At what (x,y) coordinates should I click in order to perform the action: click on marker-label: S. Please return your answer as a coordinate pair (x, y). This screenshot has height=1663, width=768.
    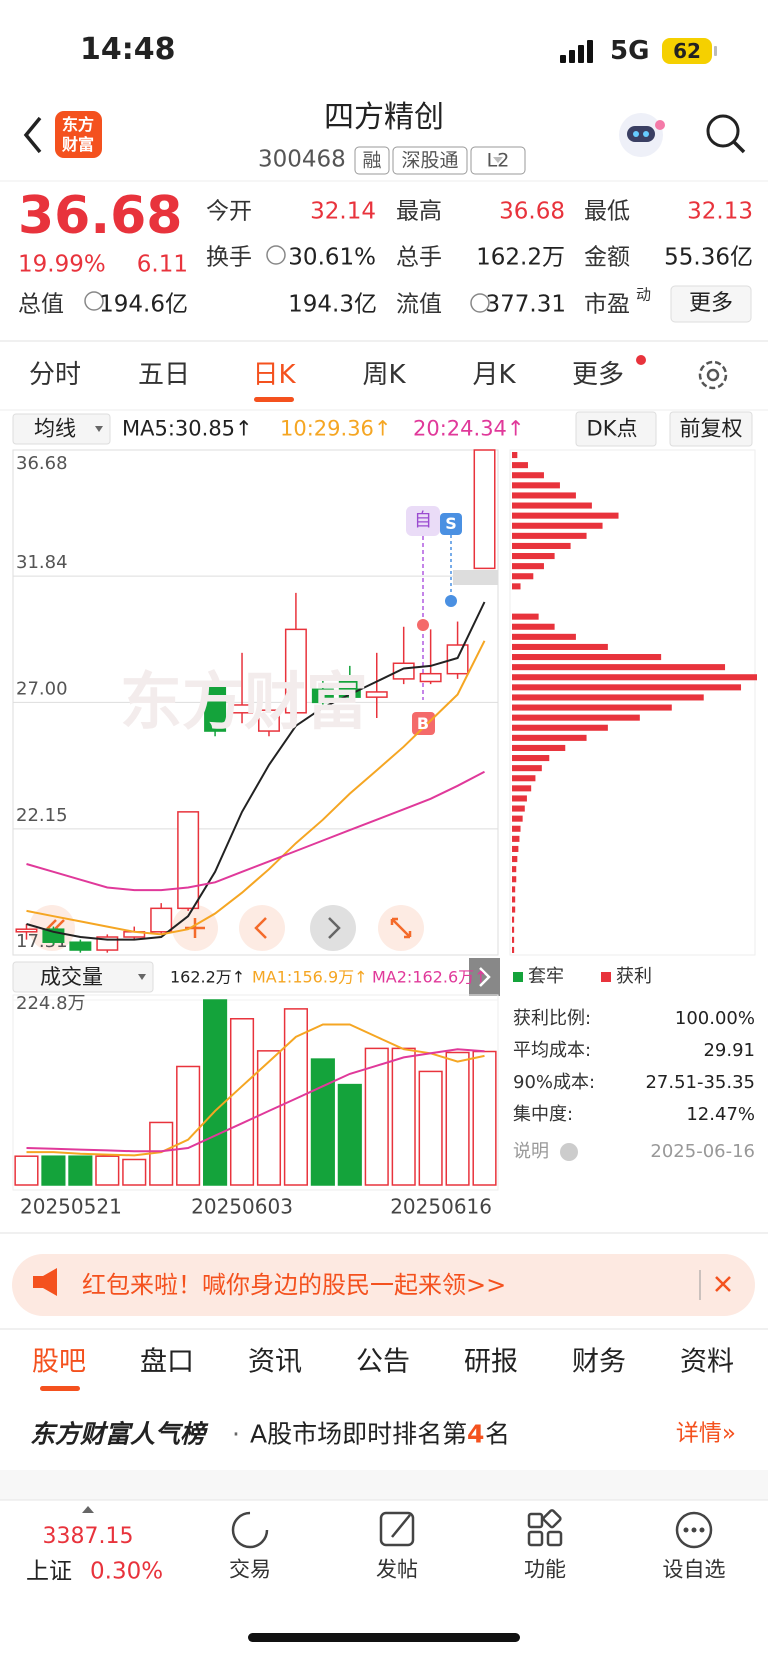
    Looking at the image, I should click on (451, 523).